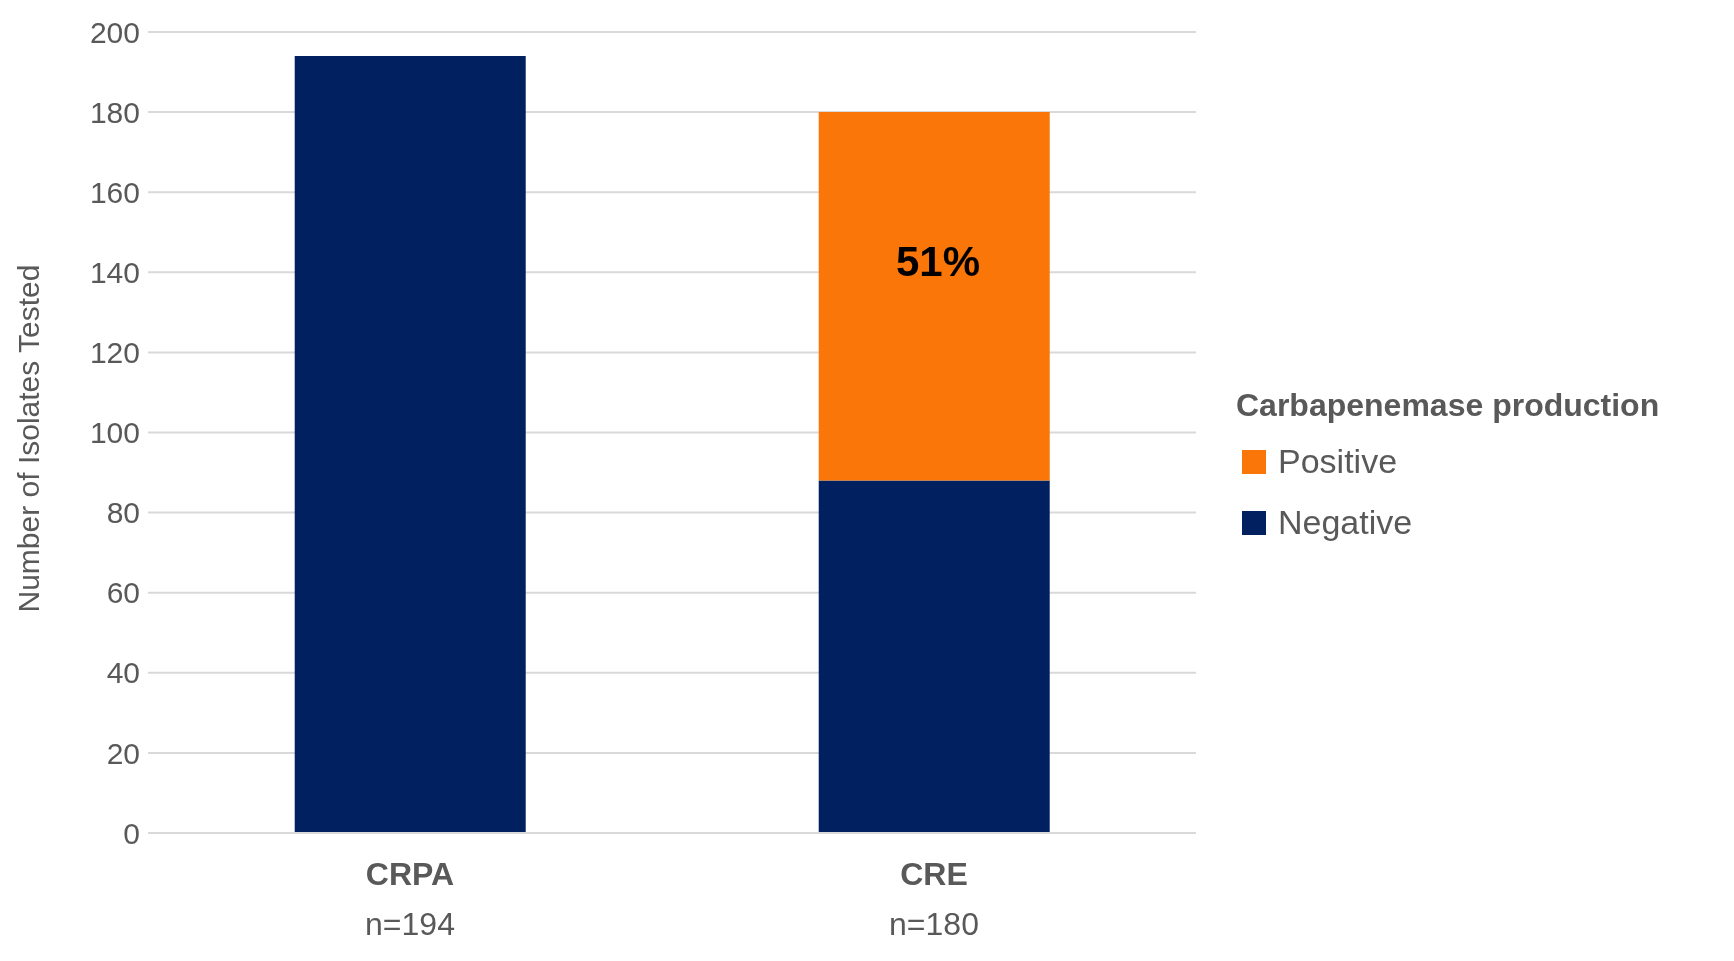 The image size is (1734, 961). I want to click on annotation: 51%, so click(938, 262).